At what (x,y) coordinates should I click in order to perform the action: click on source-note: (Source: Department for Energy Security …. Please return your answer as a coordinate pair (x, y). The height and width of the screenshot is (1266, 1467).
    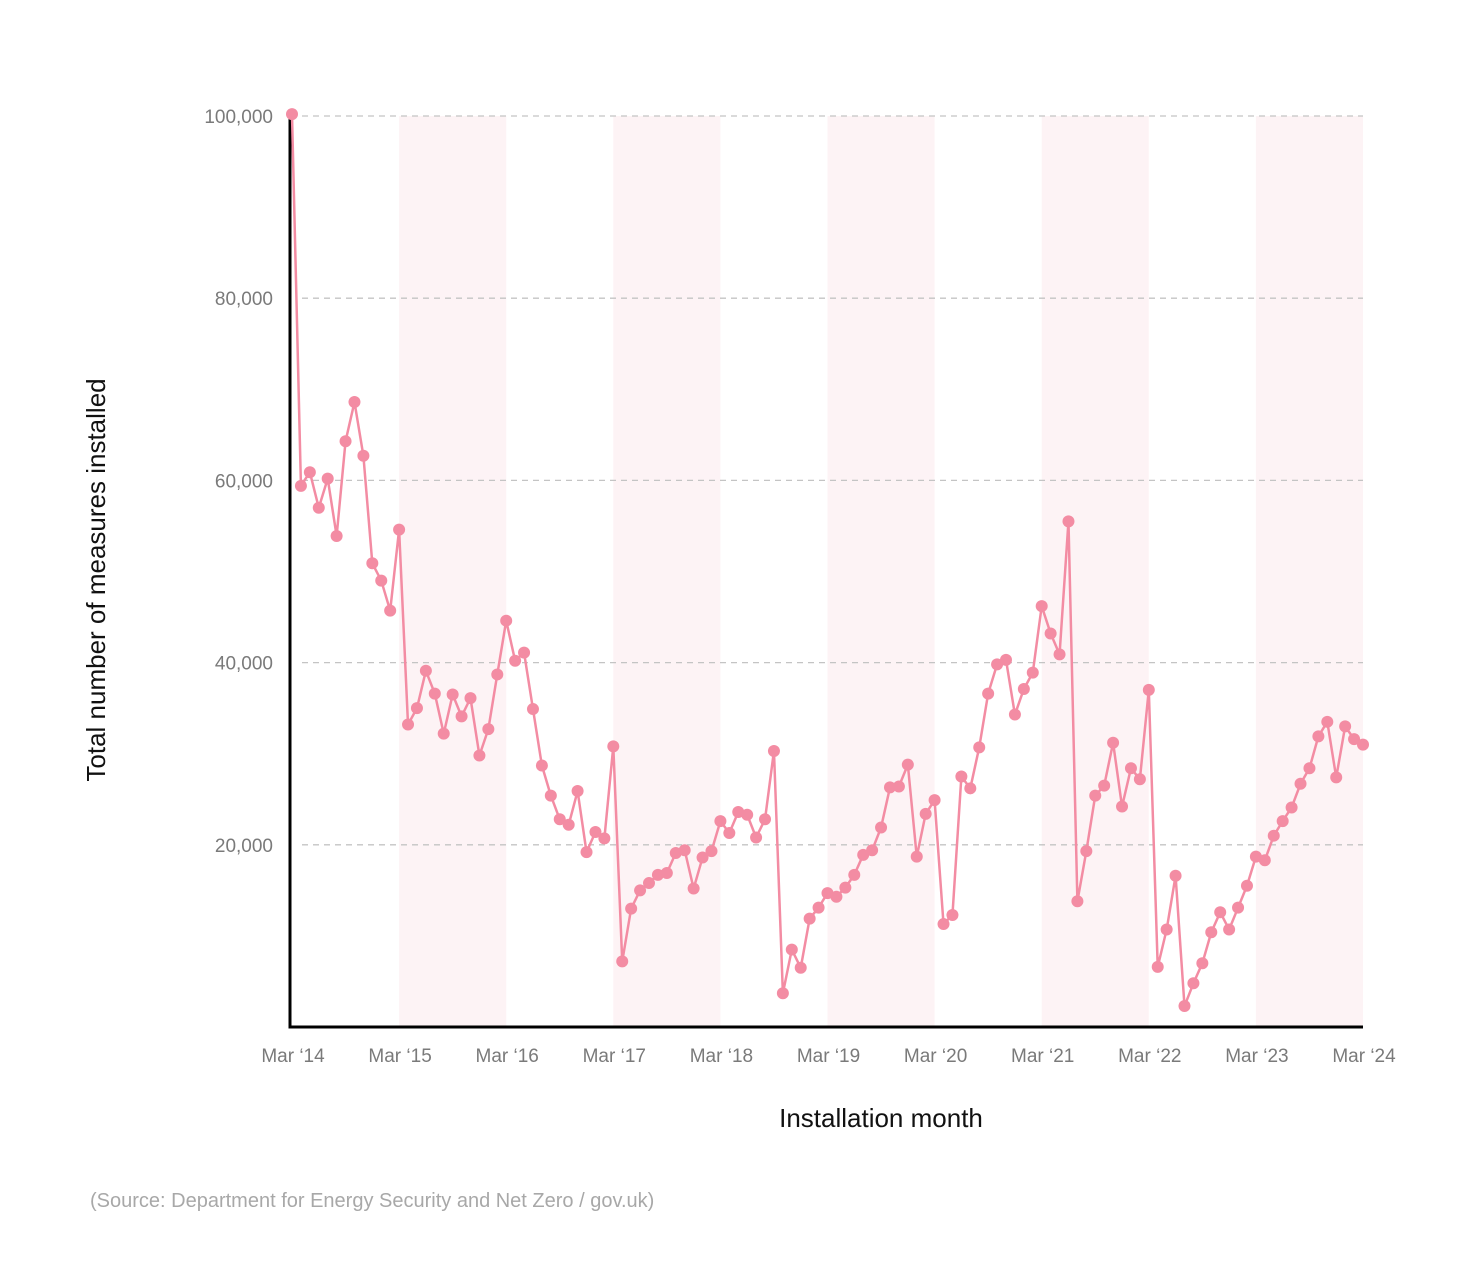
    Looking at the image, I should click on (372, 1201).